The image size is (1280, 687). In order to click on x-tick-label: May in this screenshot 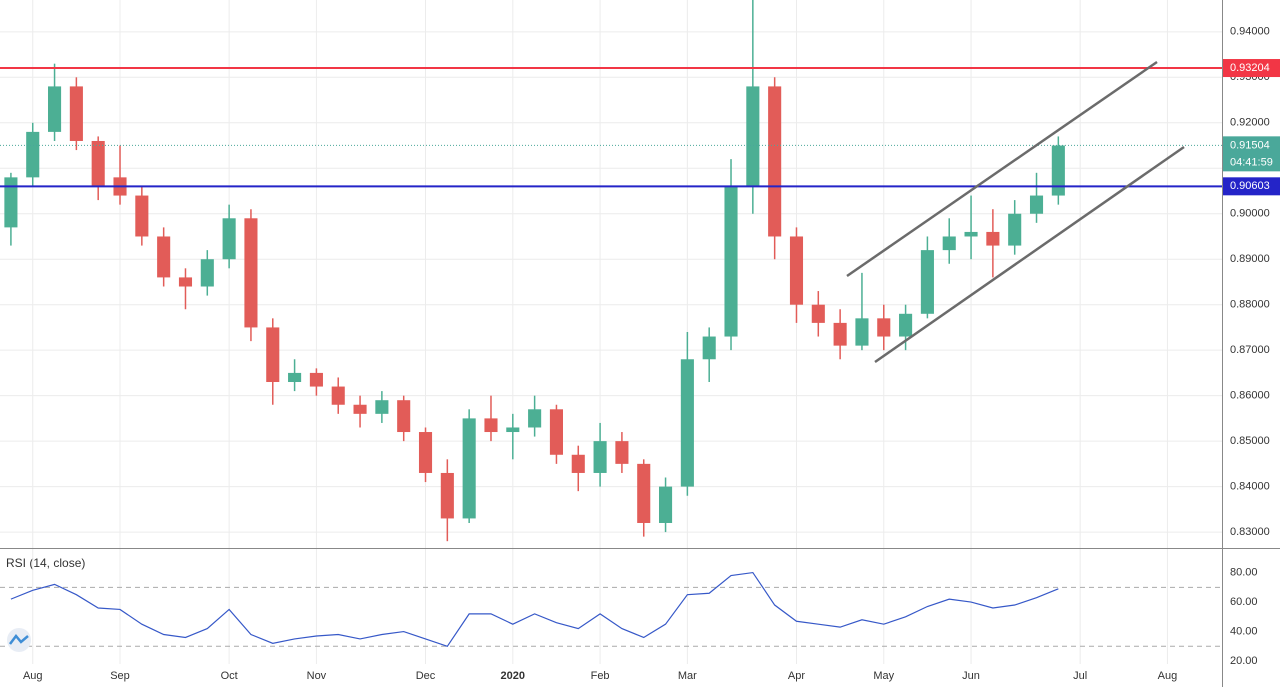, I will do `click(883, 676)`.